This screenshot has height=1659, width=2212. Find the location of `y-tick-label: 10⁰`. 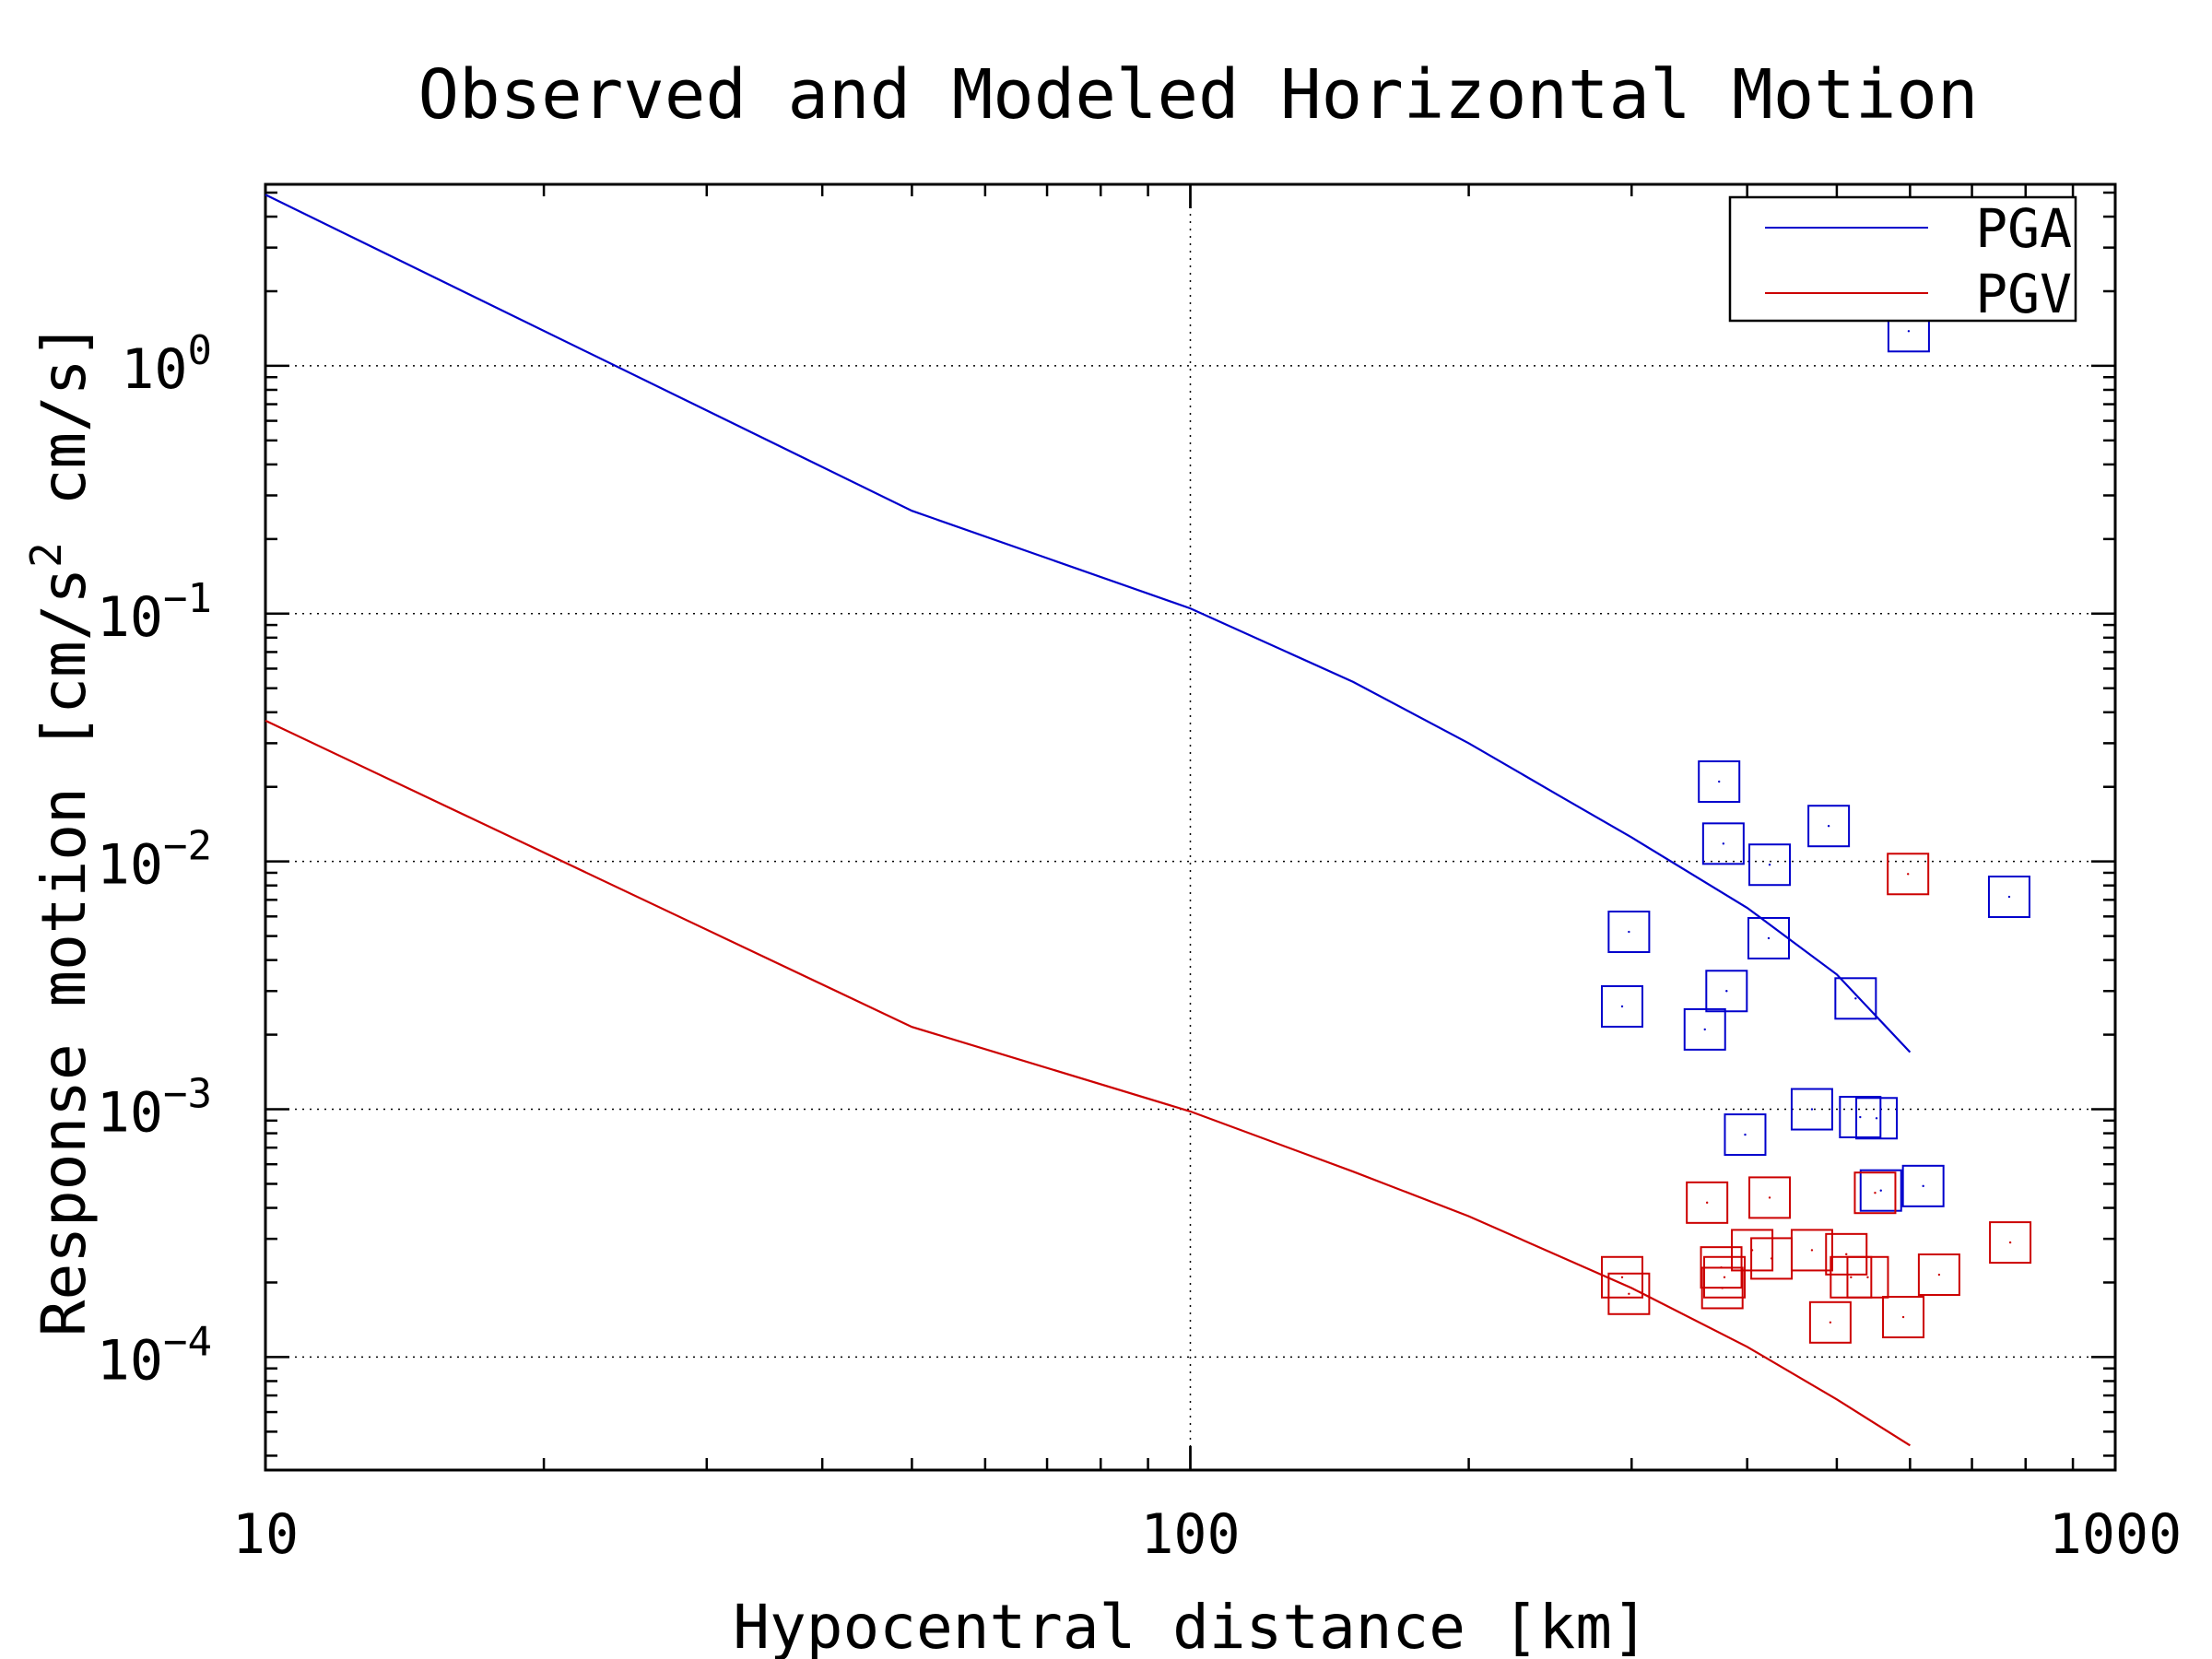

y-tick-label: 10⁰ is located at coordinates (166, 364).